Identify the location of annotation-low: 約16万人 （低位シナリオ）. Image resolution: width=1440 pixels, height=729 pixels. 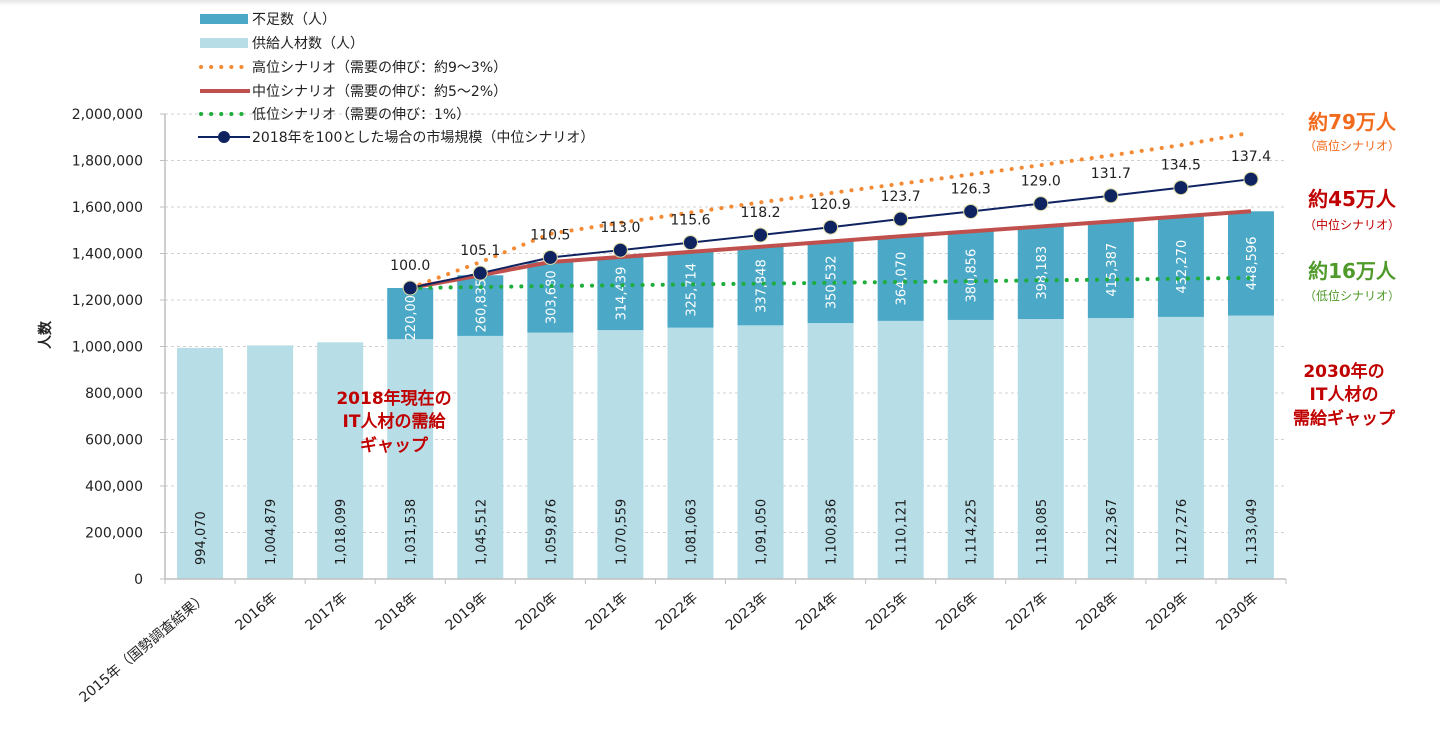
(1352, 281).